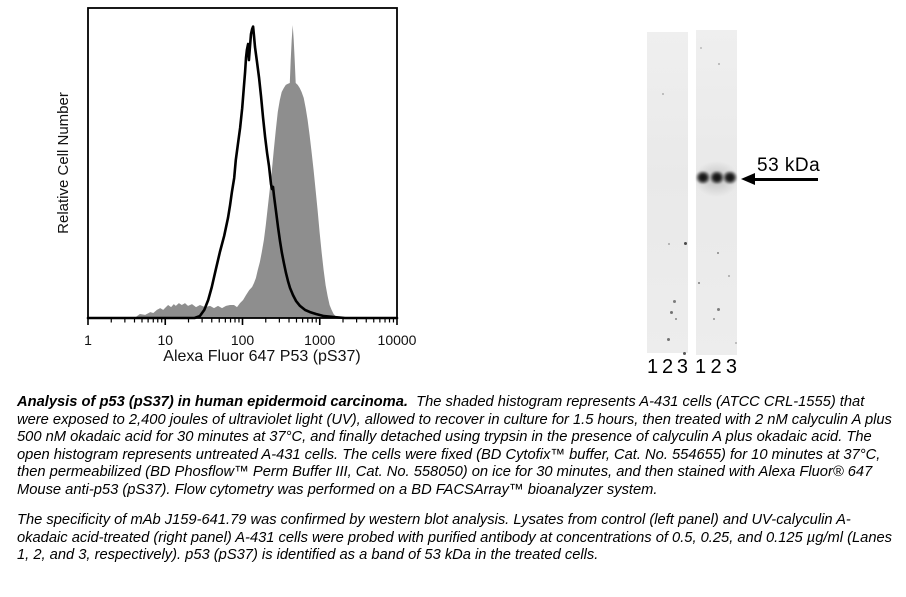 The width and height of the screenshot is (906, 597). Describe the element at coordinates (785, 179) in the screenshot. I see `arrow-shaft` at that location.